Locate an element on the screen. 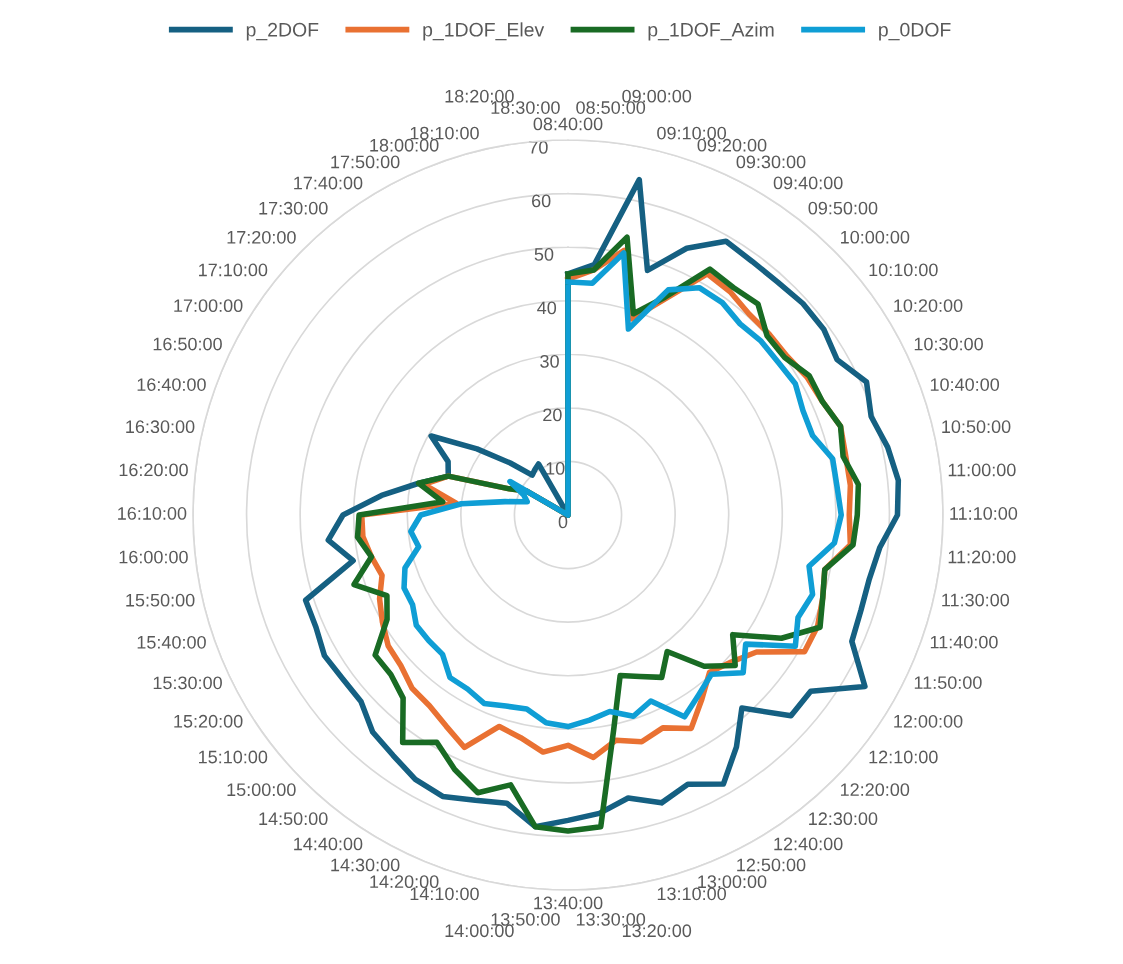 This screenshot has height=964, width=1123. y-tick-label: 10 is located at coordinates (555, 468).